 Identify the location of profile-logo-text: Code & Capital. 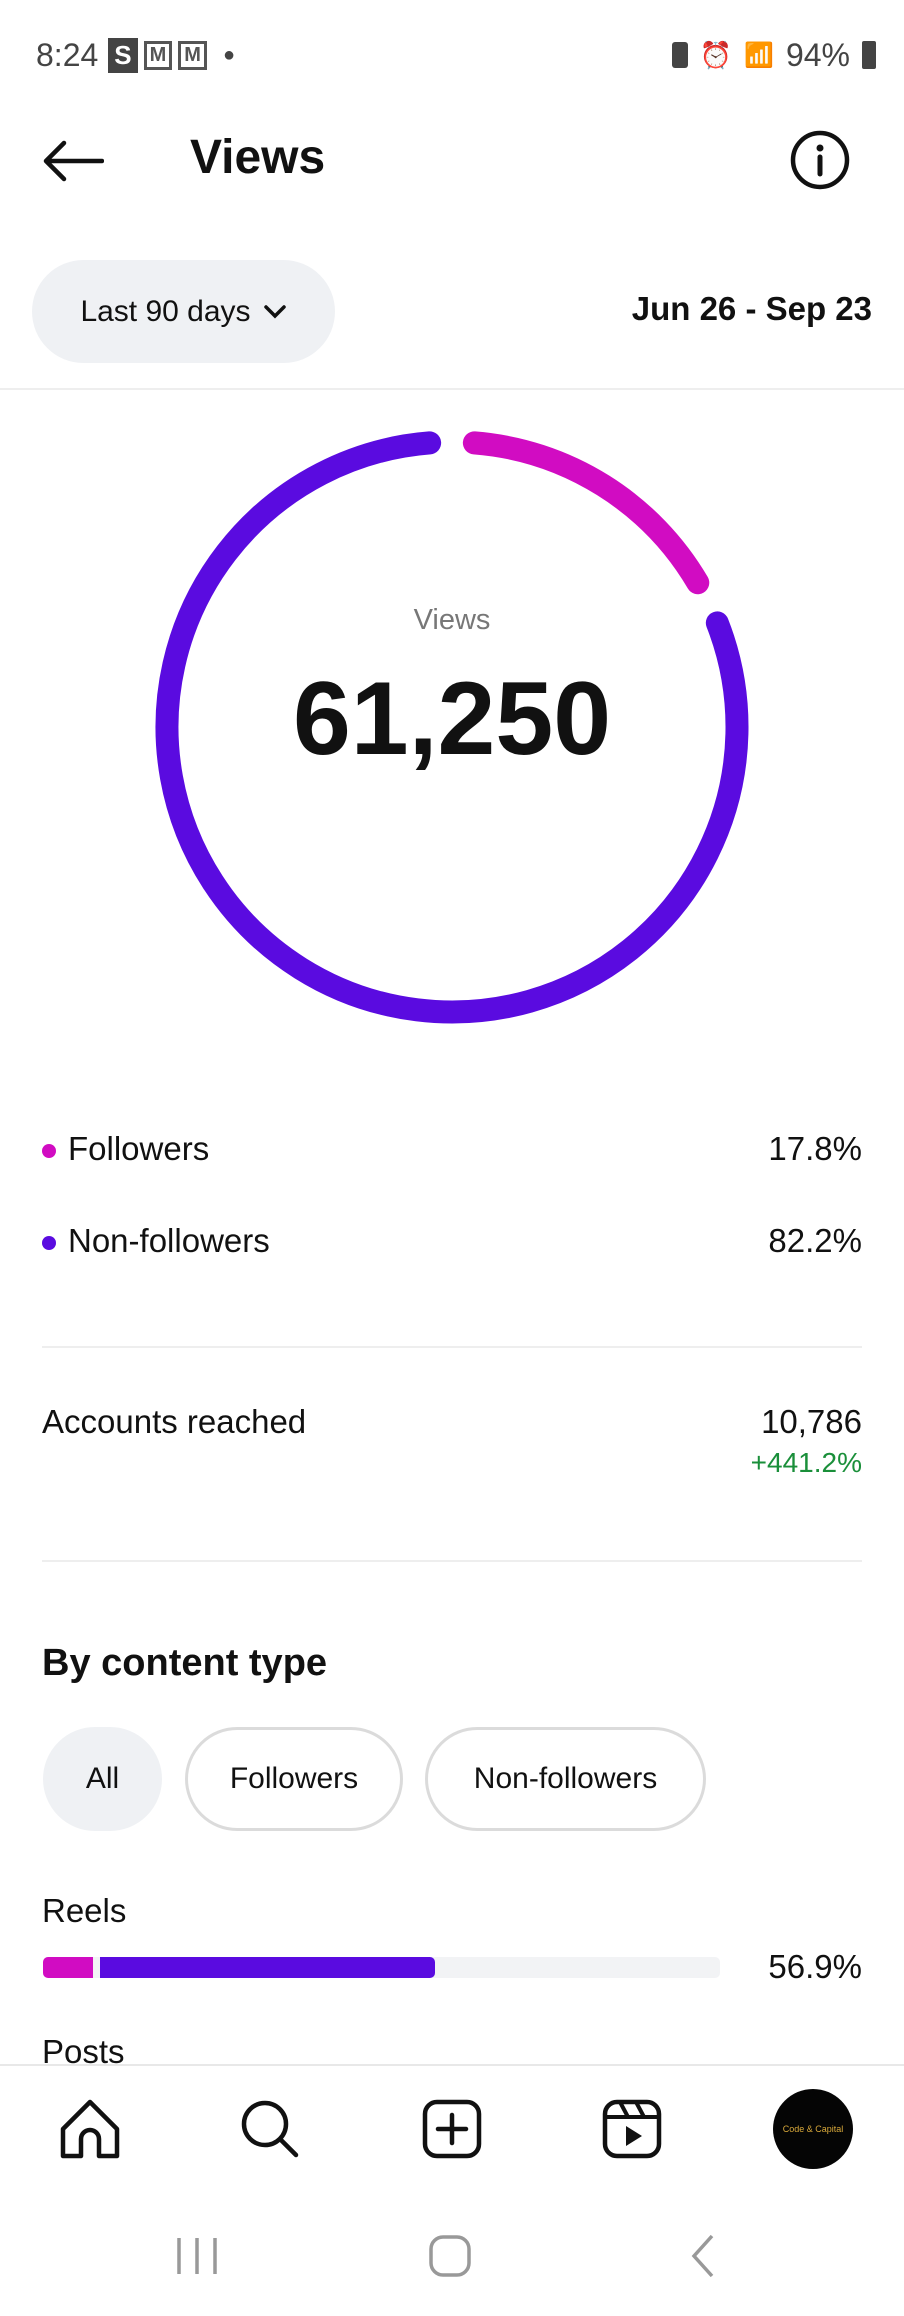
(813, 2129).